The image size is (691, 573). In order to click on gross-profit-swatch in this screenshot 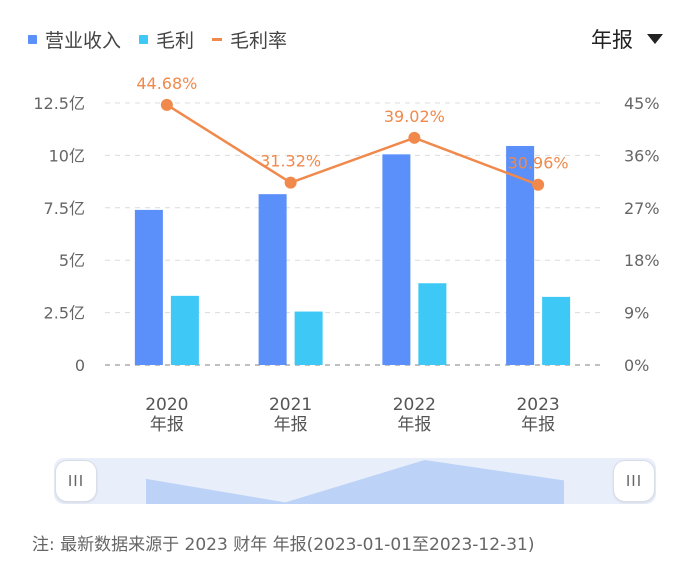, I will do `click(144, 39)`.